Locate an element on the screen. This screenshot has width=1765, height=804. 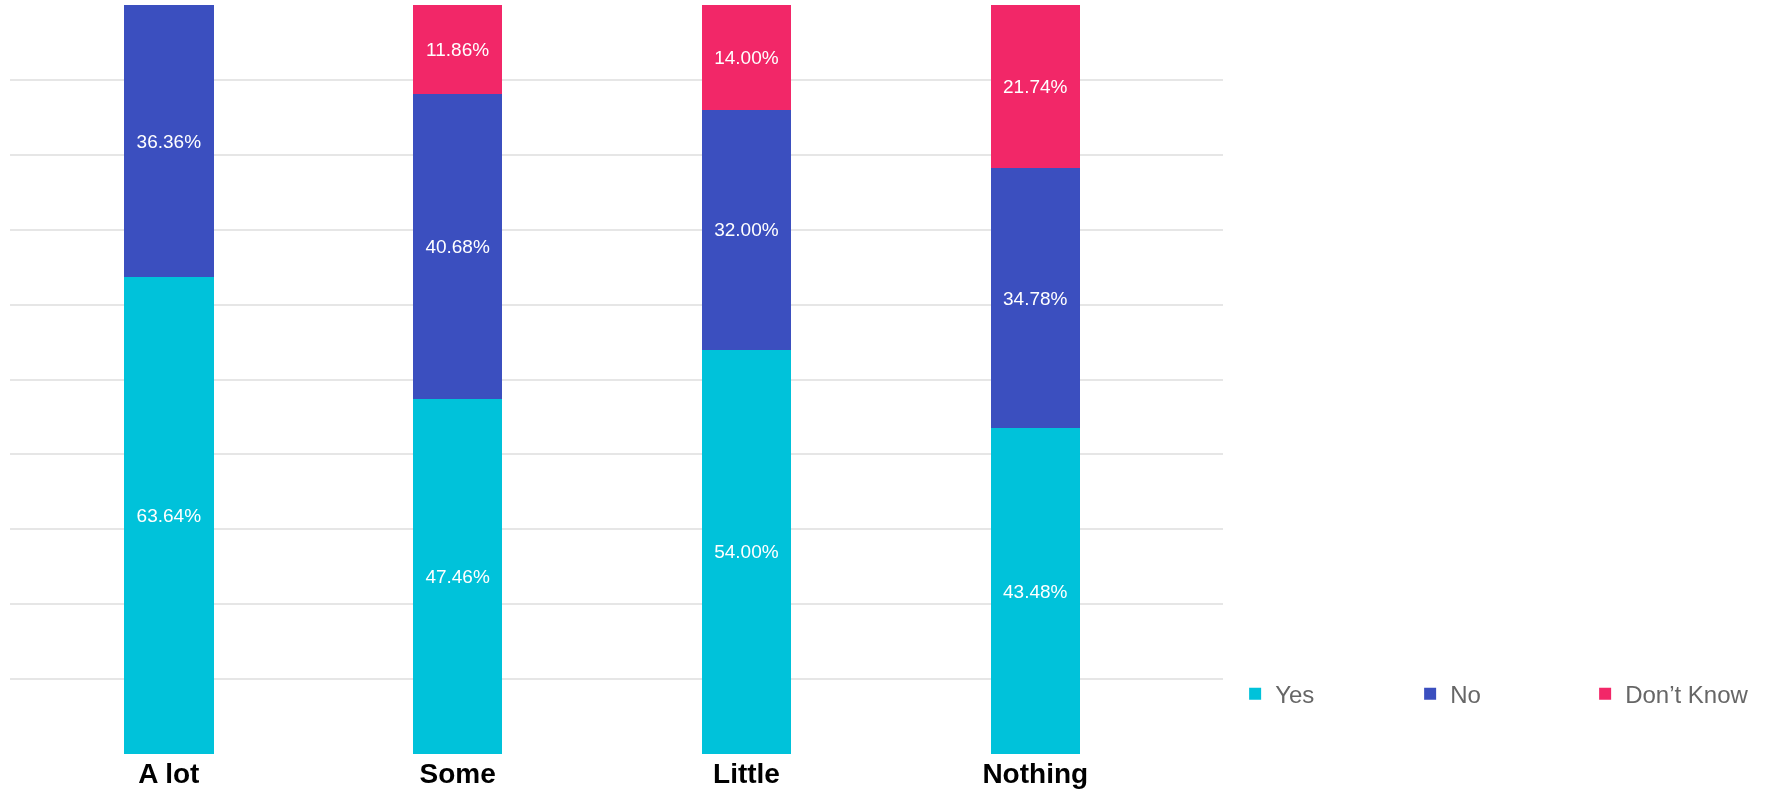
legend-label: Don’t Know is located at coordinates (1687, 695).